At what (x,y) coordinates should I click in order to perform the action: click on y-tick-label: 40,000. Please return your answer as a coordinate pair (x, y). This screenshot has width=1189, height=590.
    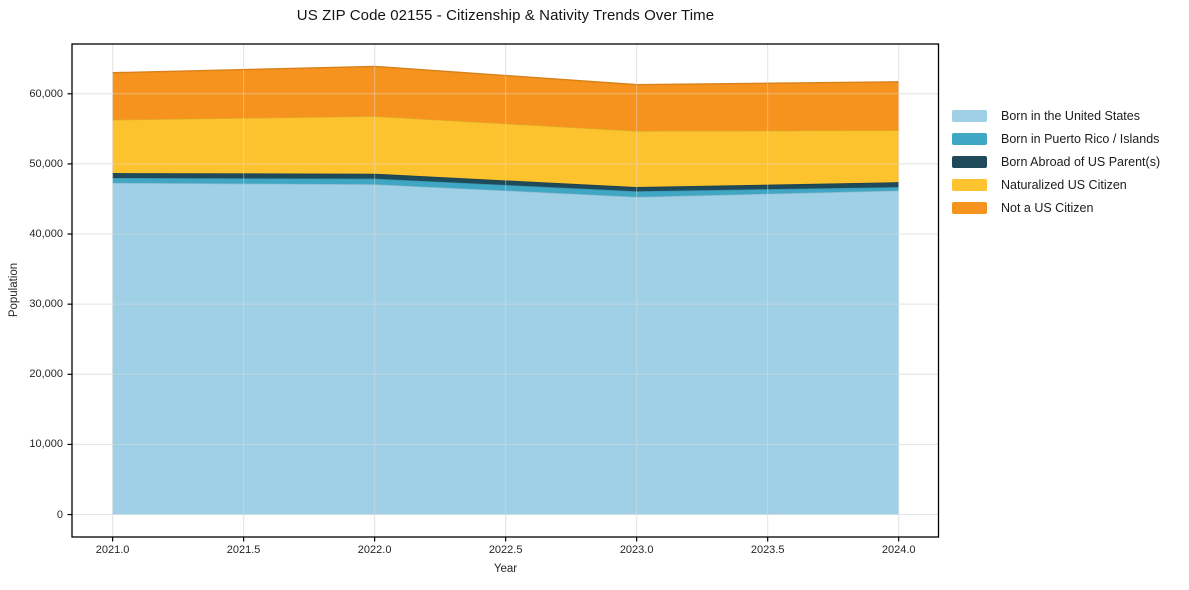
    Looking at the image, I should click on (46, 234).